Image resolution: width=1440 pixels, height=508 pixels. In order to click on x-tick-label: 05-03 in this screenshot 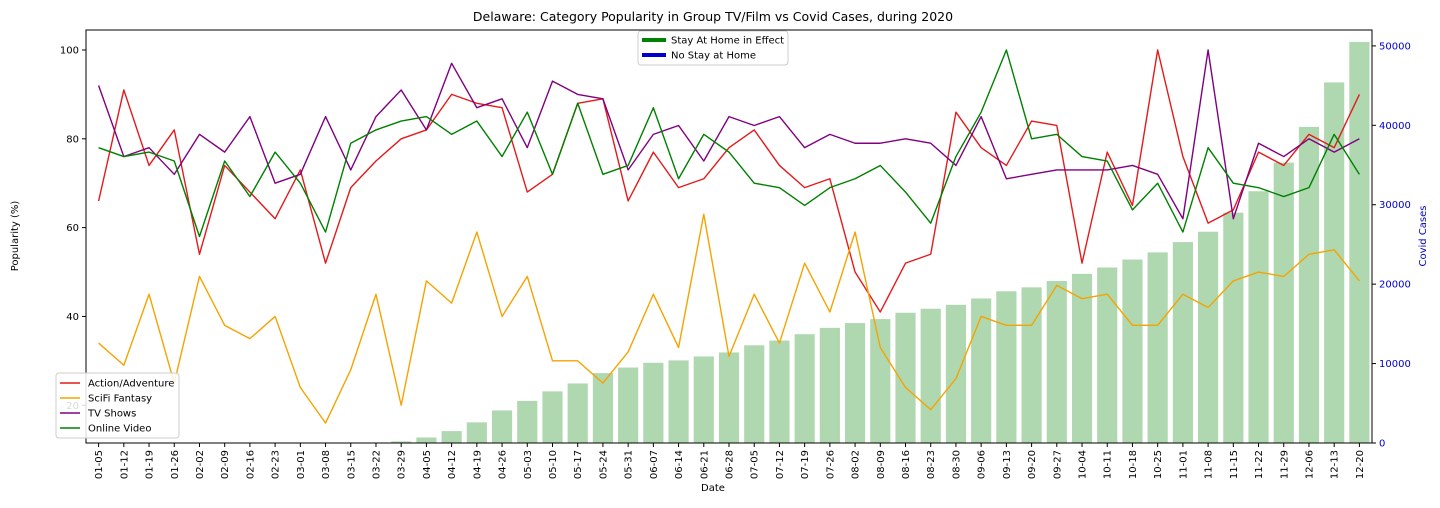, I will do `click(528, 464)`.